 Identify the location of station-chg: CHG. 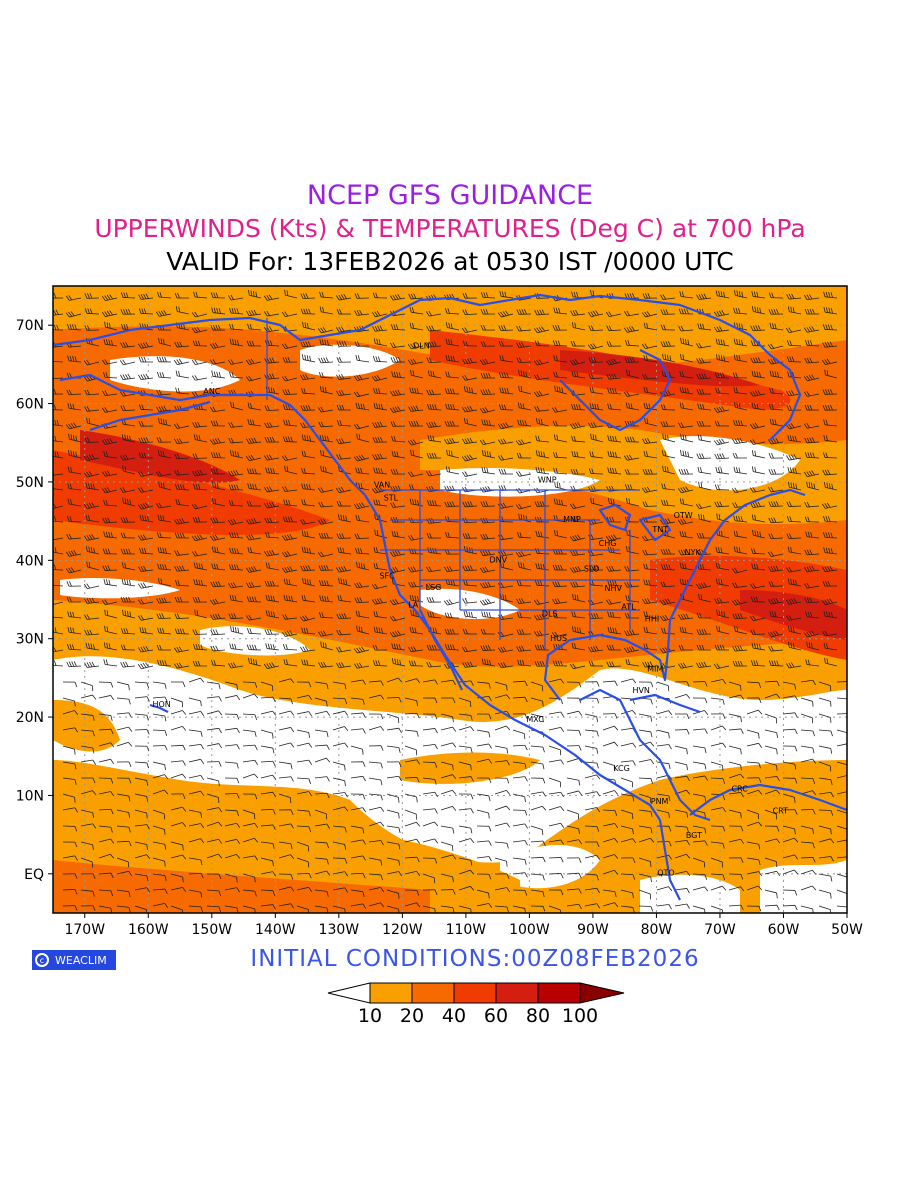
(608, 543).